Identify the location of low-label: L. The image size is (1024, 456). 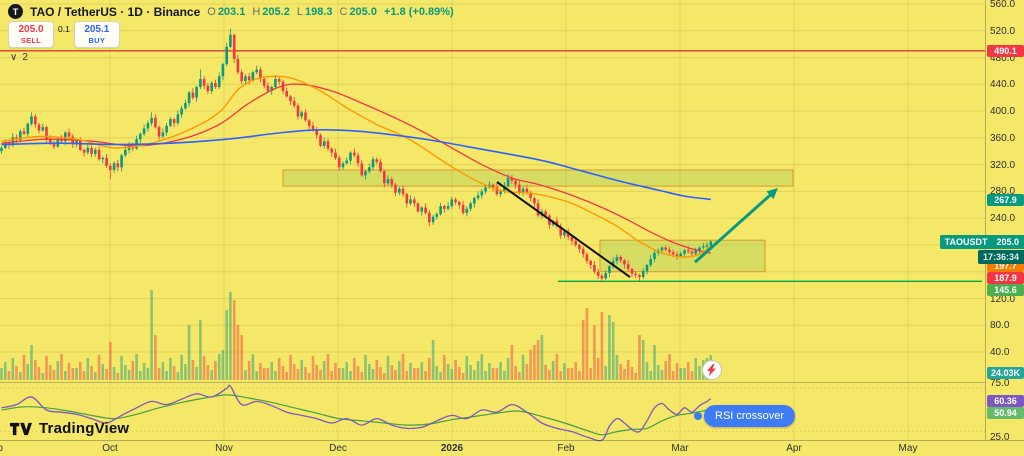
(299, 11).